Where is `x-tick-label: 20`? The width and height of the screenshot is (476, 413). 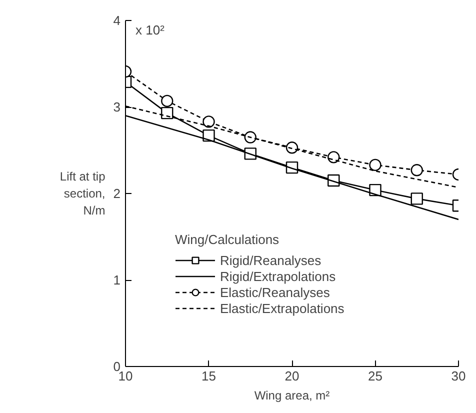 x-tick-label: 20 is located at coordinates (292, 376).